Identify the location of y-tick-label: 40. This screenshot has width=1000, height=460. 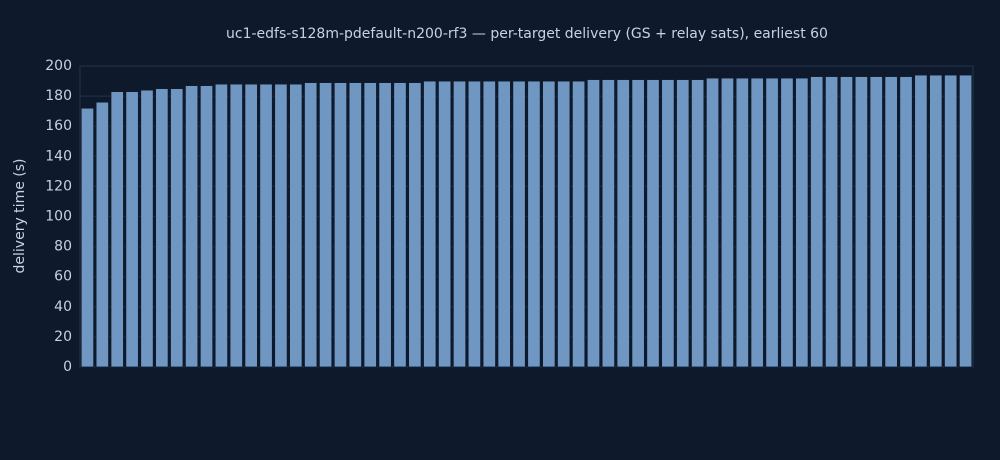
(63, 307).